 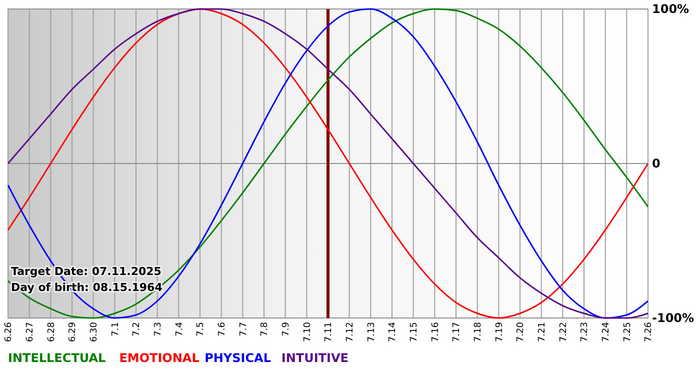 What do you see at coordinates (94, 332) in the screenshot?
I see `x-tick-label: 6.30` at bounding box center [94, 332].